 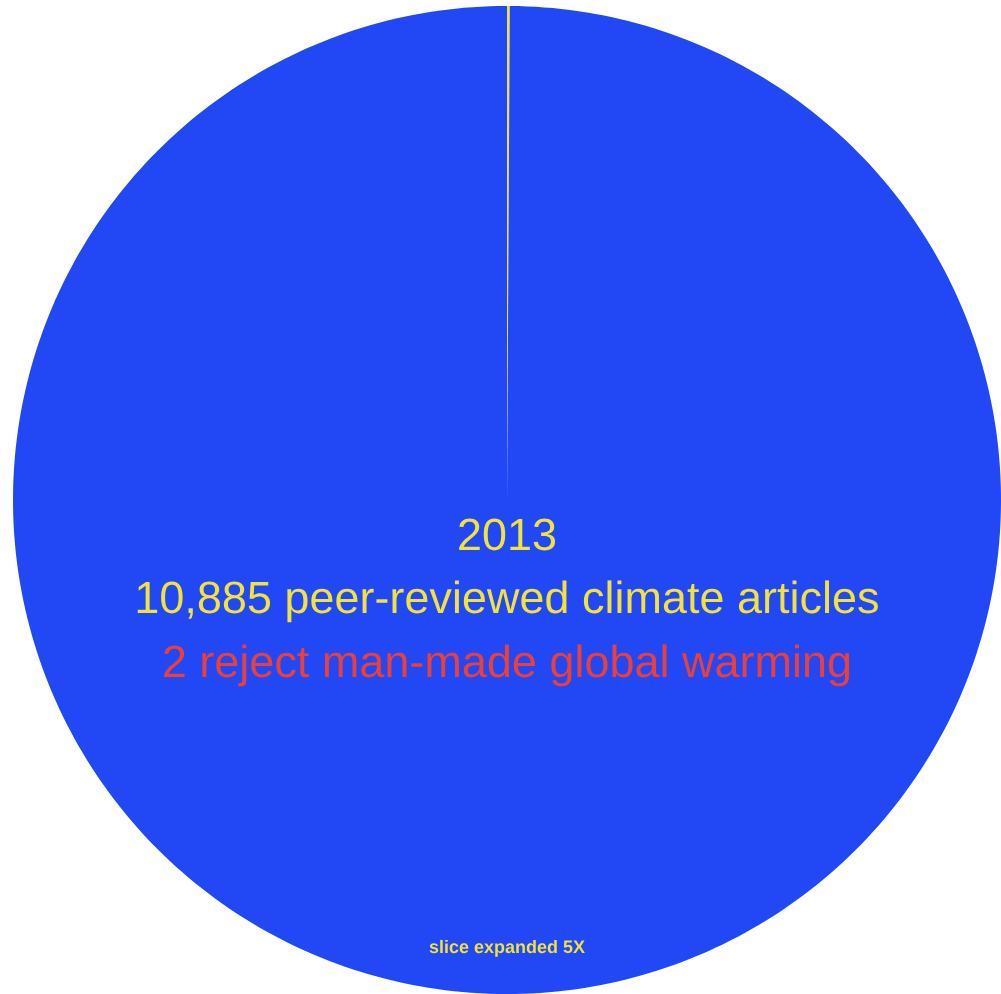 I want to click on text: 2013, so click(x=507, y=534).